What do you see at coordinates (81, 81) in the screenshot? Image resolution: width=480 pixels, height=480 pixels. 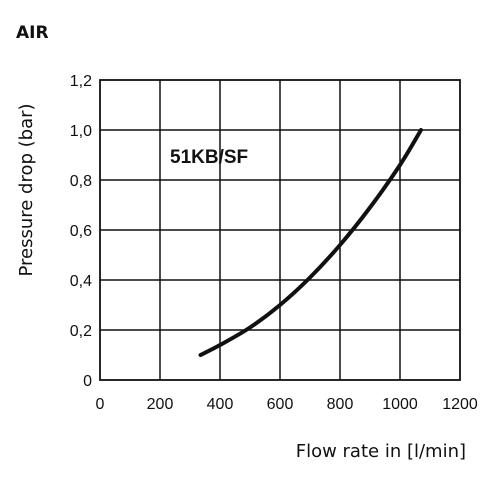 I see `y-tick-label: 1,2` at bounding box center [81, 81].